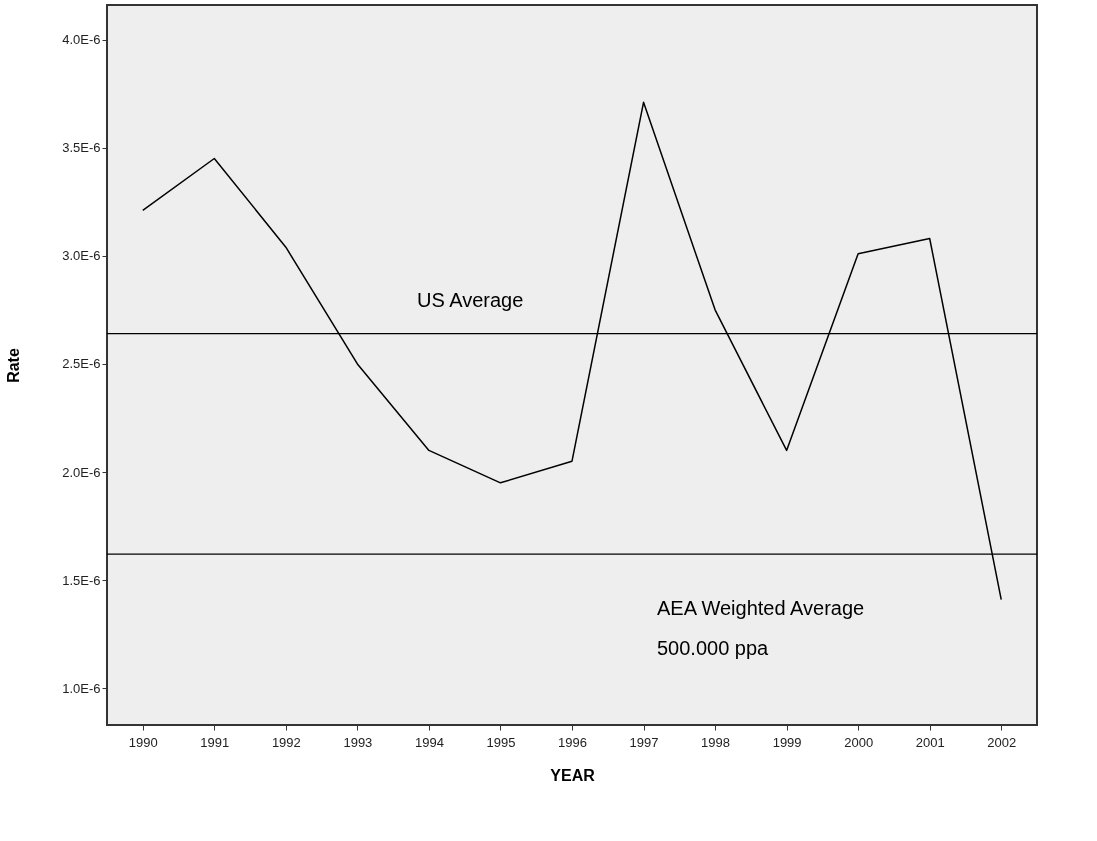 This screenshot has height=841, width=1097. I want to click on ref-line-label: US Average, so click(470, 299).